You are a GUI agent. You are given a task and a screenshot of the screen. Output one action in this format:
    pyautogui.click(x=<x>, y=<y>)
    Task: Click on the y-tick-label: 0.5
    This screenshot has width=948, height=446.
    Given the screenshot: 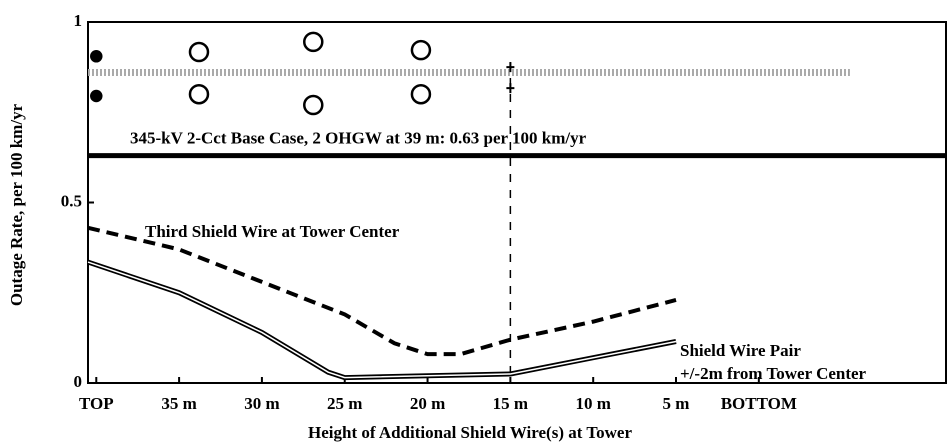 What is the action you would take?
    pyautogui.click(x=71, y=200)
    